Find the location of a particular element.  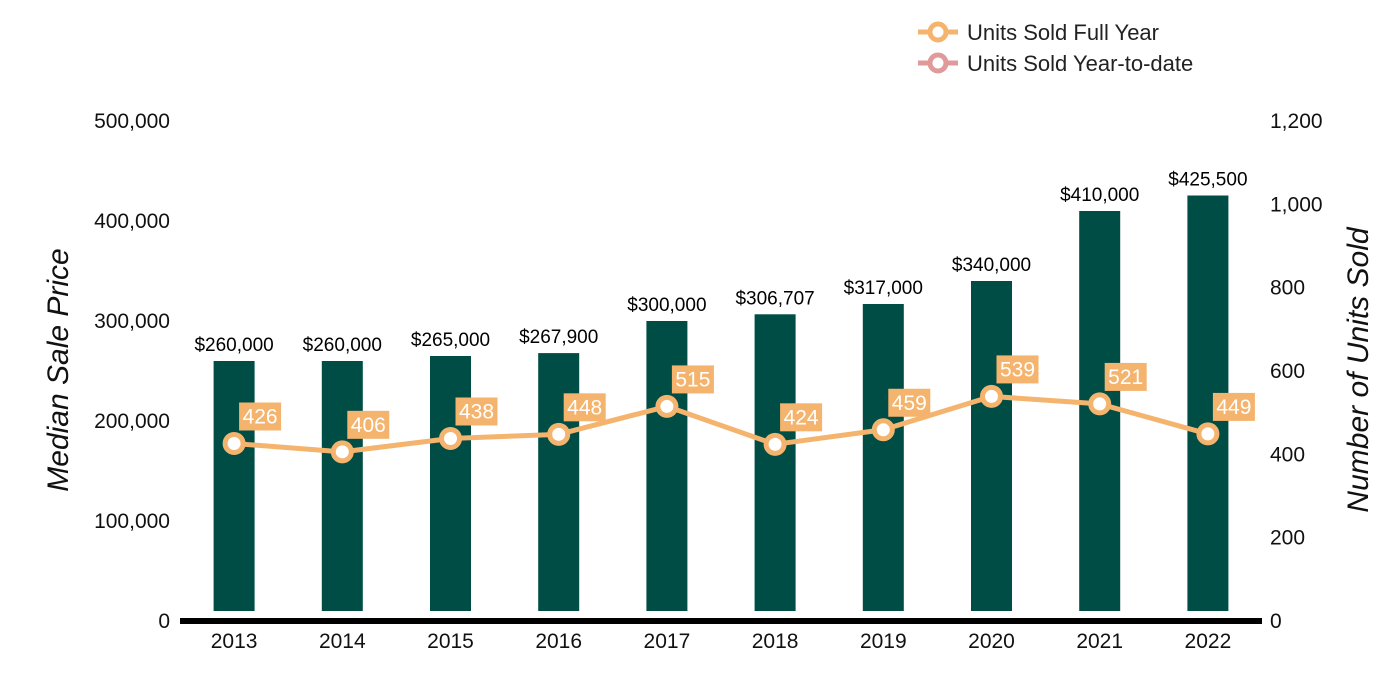

x-axis: 2013 2014 2015 2016 2017 2018 2019 2020 2021 2022 is located at coordinates (721, 641).